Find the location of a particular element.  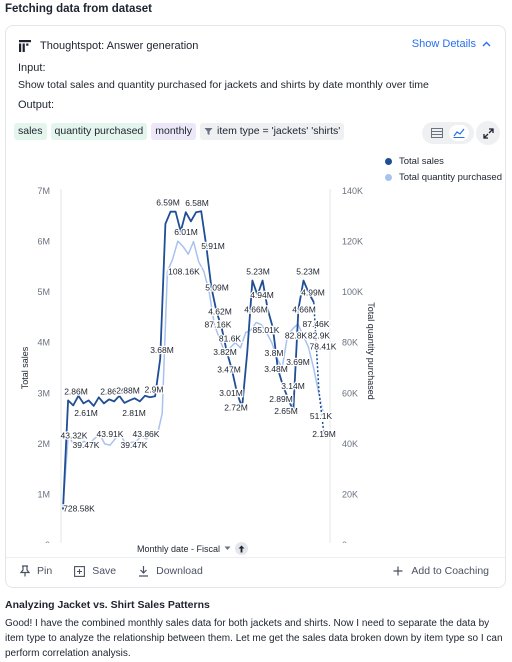

data-label-sales: 4.62M is located at coordinates (220, 311).